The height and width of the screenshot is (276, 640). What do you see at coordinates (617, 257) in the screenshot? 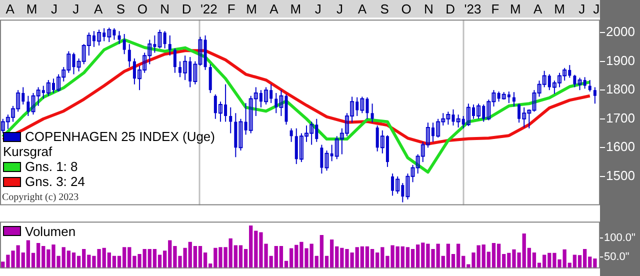
I see `y-tick-label: 50.0"` at bounding box center [617, 257].